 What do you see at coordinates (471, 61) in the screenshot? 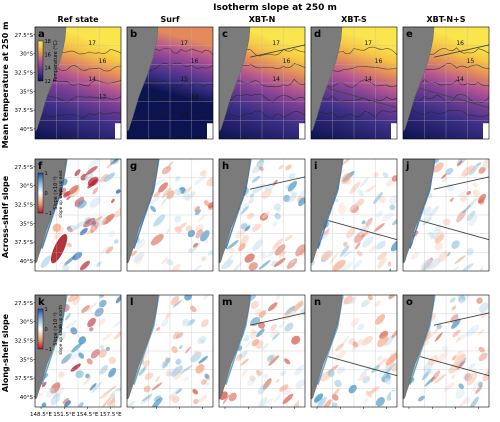
I see `contour-label: 15` at bounding box center [471, 61].